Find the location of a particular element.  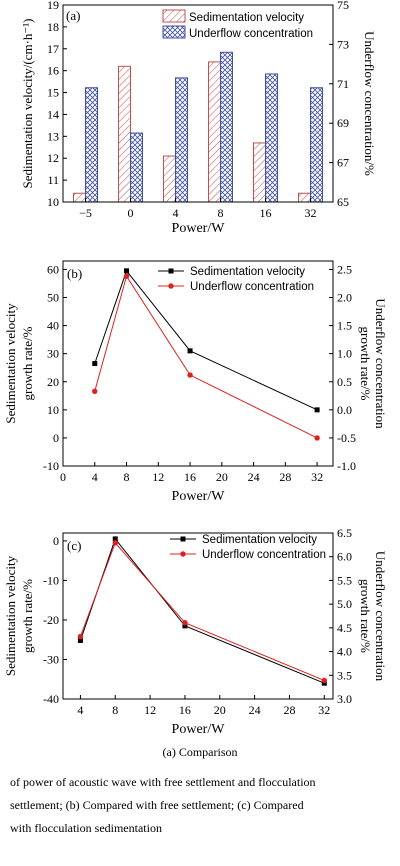

left-axis-tick-label: 17 is located at coordinates (53, 49).